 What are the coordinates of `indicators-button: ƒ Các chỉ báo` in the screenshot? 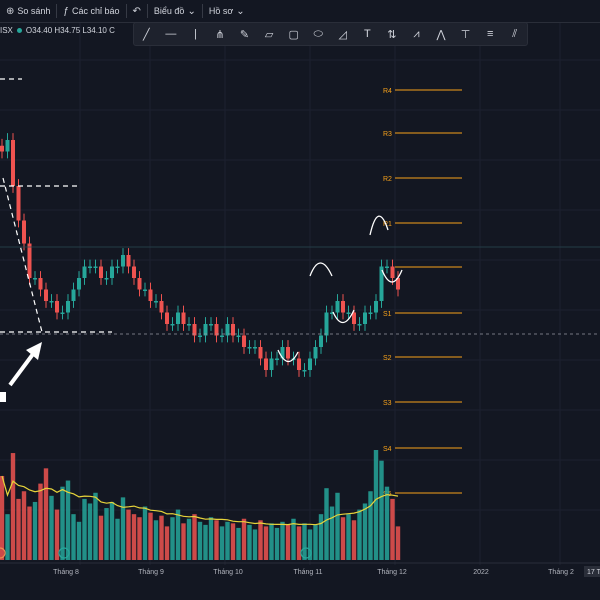 It's located at (91, 11).